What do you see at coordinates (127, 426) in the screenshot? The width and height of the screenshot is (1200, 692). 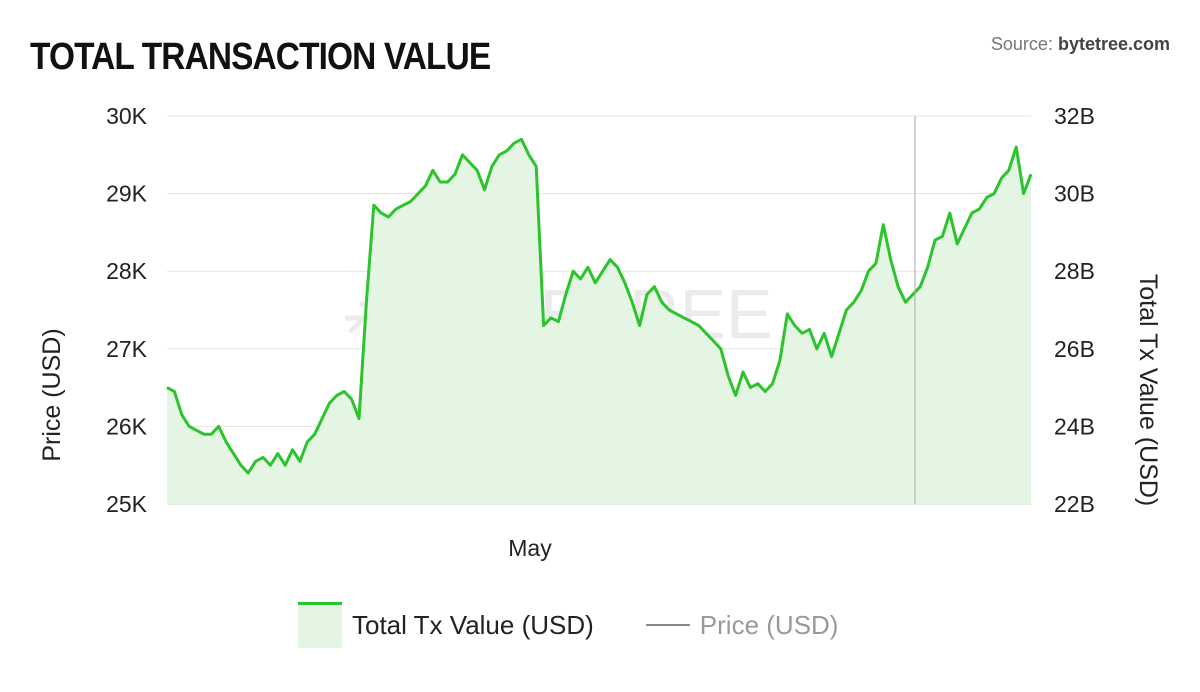 I see `left-tick-label: 26K` at bounding box center [127, 426].